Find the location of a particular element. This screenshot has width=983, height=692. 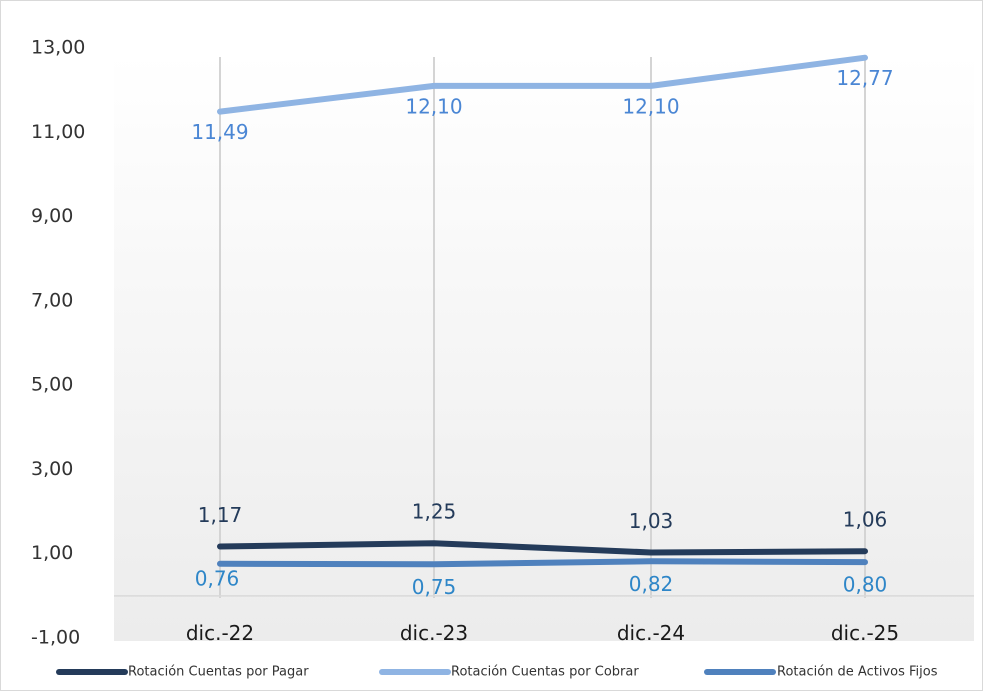

x-tick-label: dic.-24 is located at coordinates (651, 633).